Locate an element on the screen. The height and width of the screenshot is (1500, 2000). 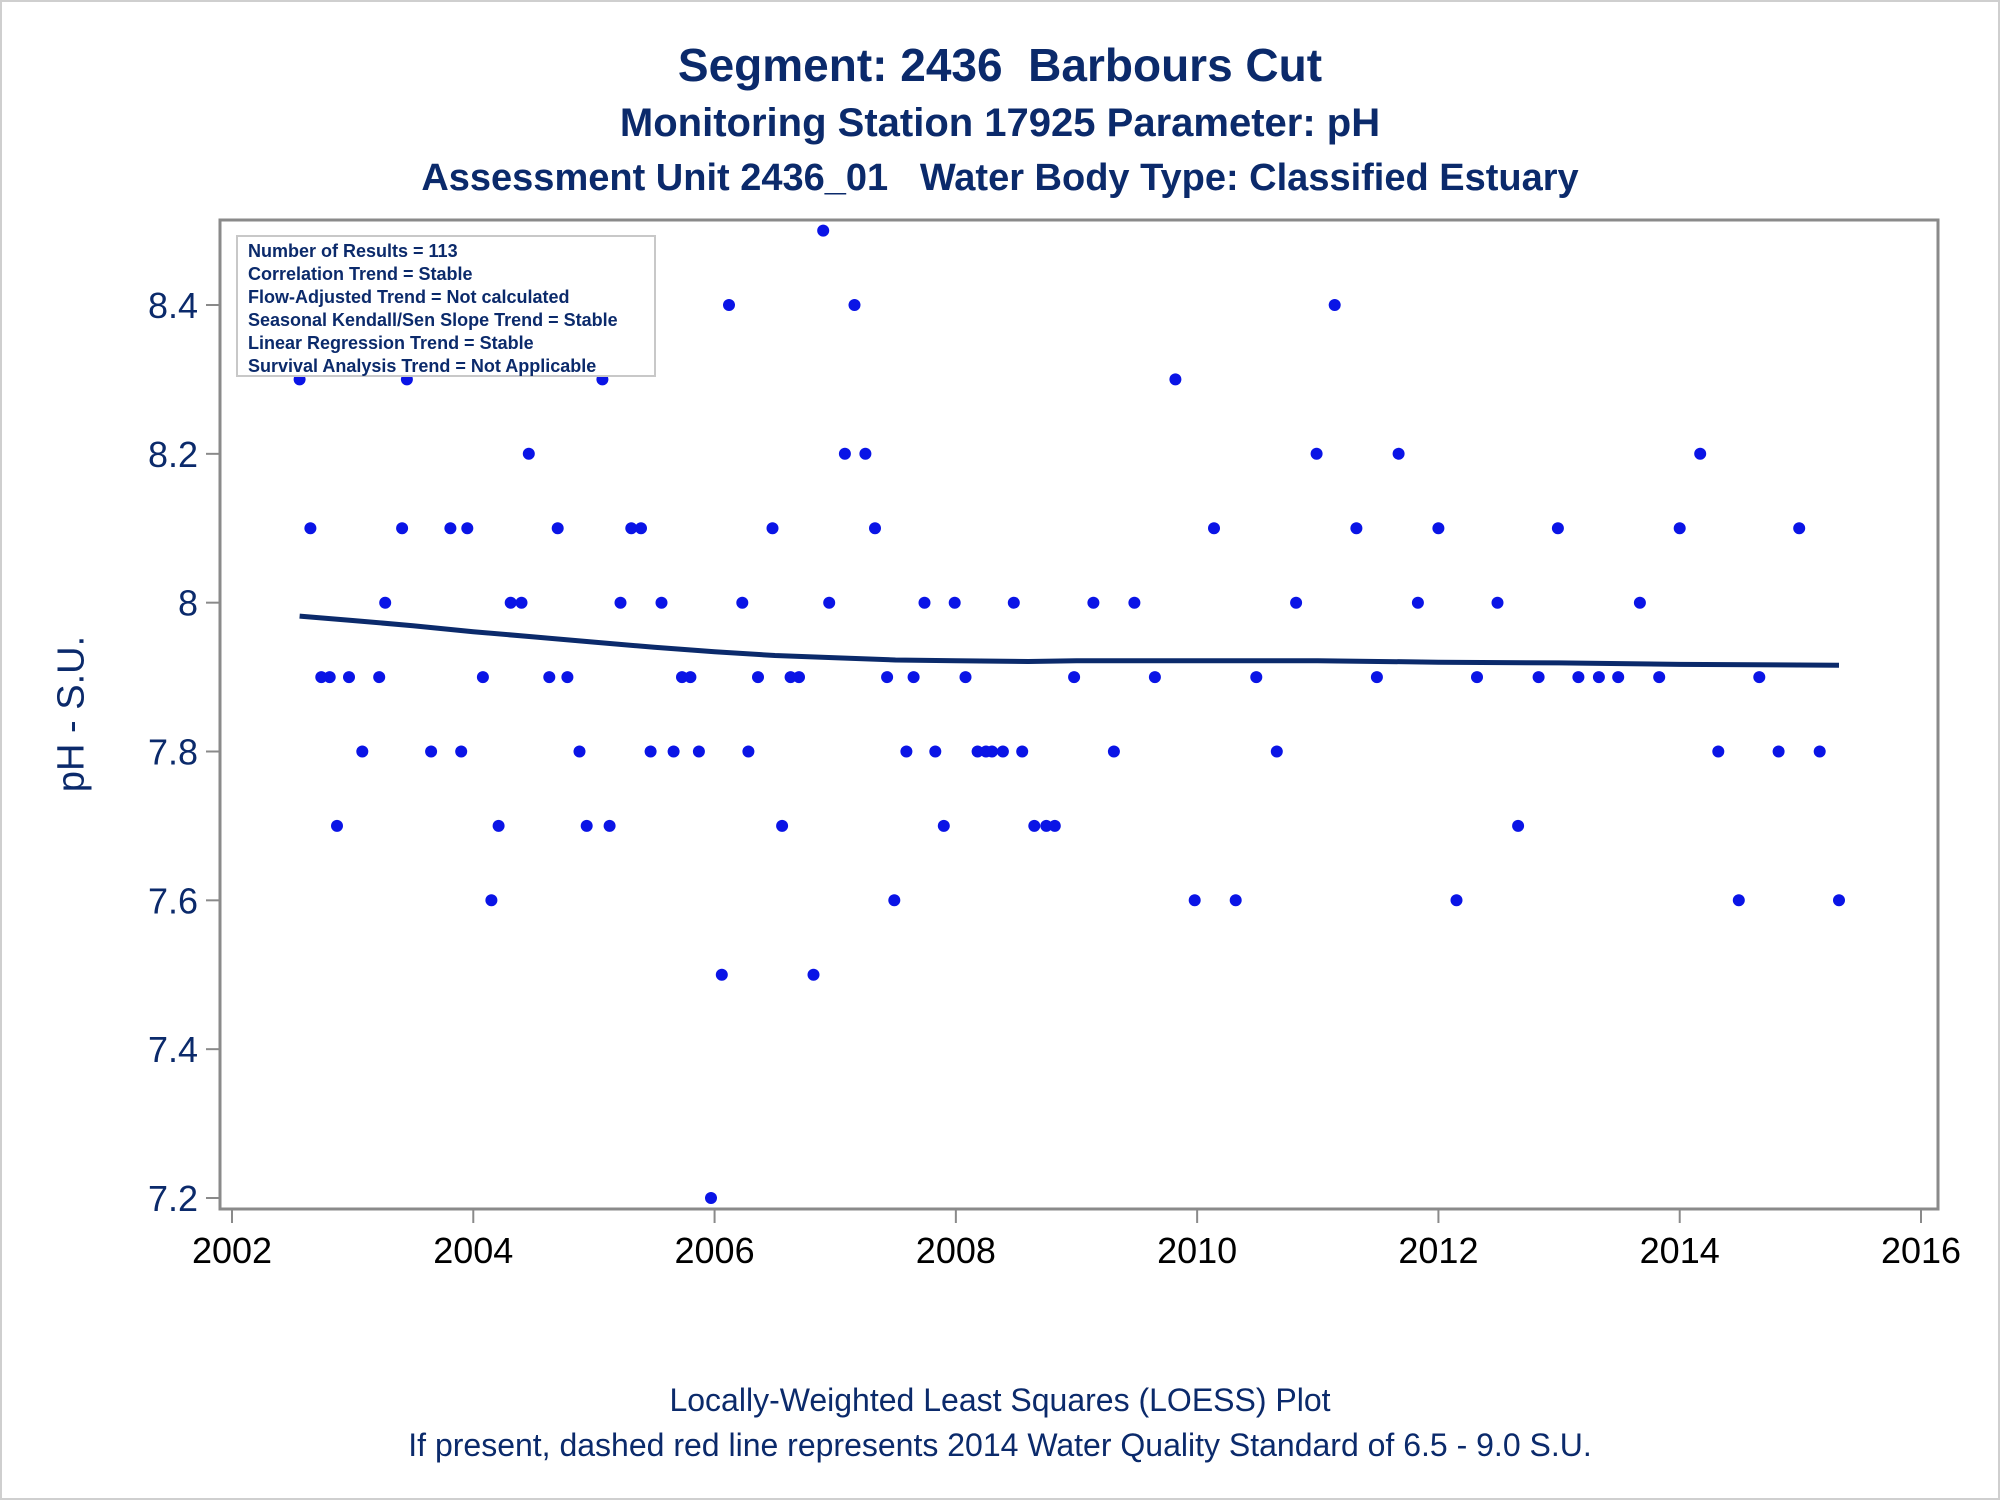
y-tick-label: 7.2 is located at coordinates (173, 1198).